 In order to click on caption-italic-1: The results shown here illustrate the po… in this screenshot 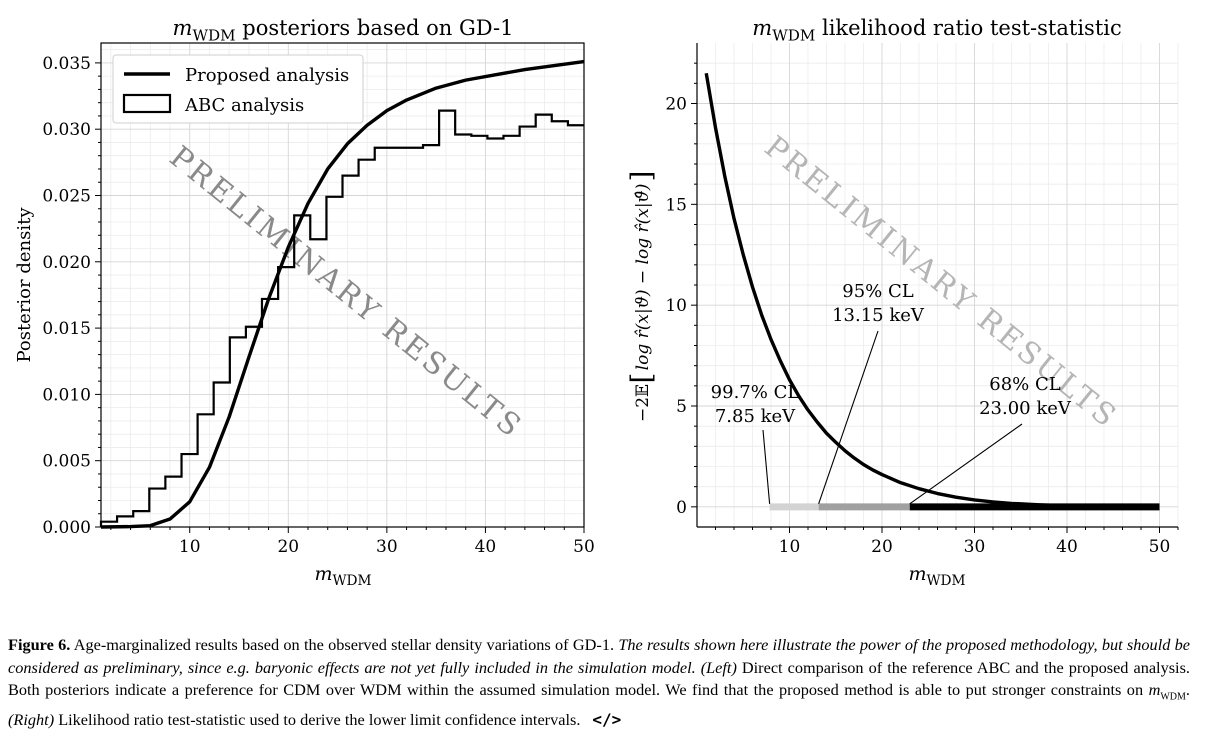, I will do `click(599, 656)`.